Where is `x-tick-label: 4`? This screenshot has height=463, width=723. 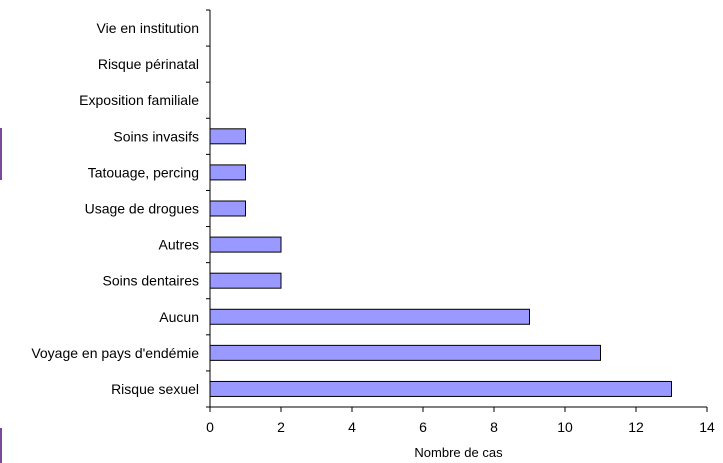
x-tick-label: 4 is located at coordinates (352, 427).